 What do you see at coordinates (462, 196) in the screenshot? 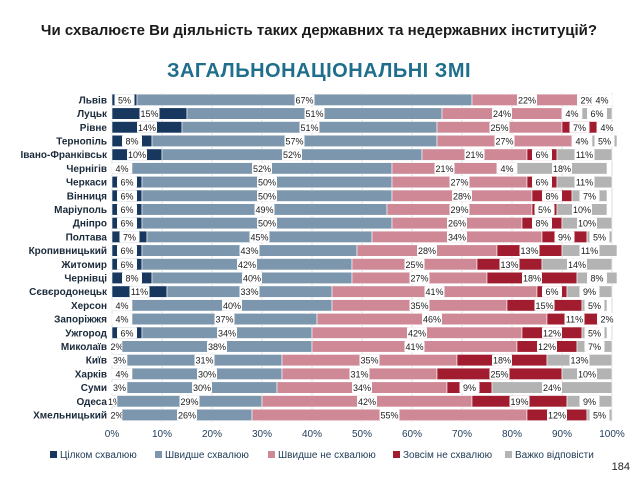
I see `data-label: 28%` at bounding box center [462, 196].